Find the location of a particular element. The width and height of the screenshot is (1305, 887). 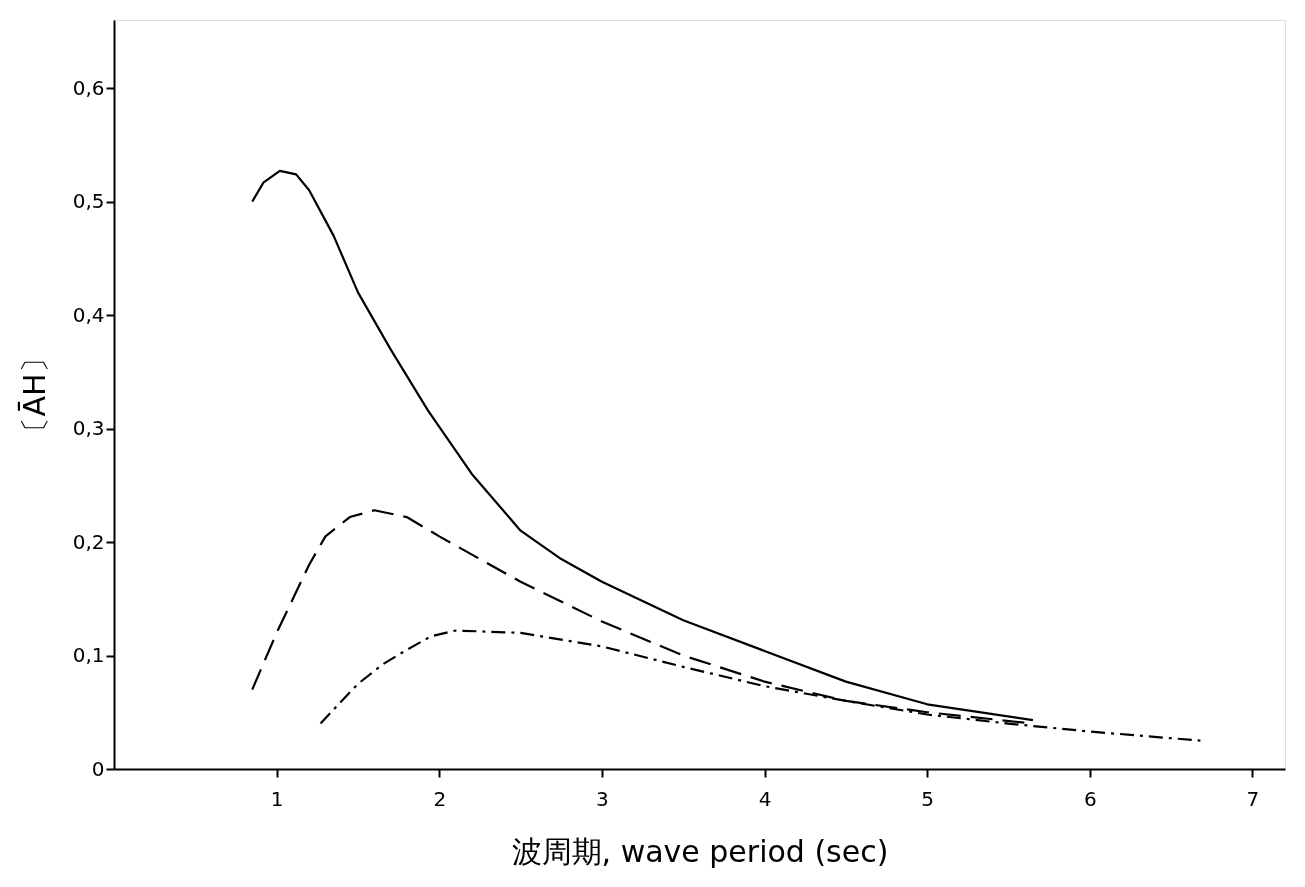

y-axis-title: 〔ĀH〕 is located at coordinates (34, 395).